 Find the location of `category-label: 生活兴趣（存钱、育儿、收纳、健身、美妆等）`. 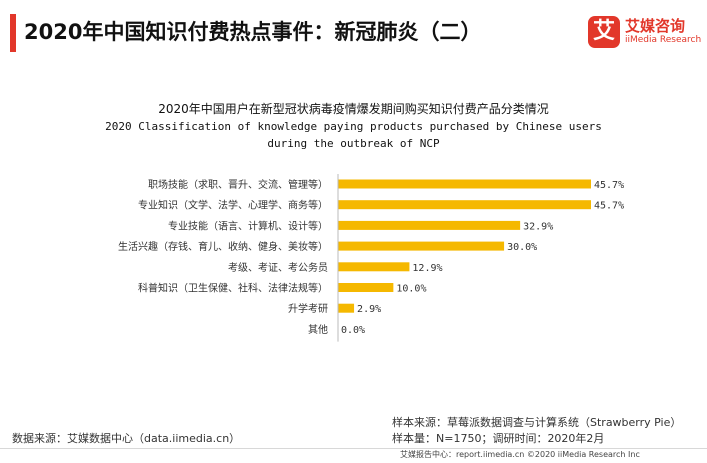

category-label: 生活兴趣（存钱、育儿、收纳、健身、美妆等） is located at coordinates (223, 246).